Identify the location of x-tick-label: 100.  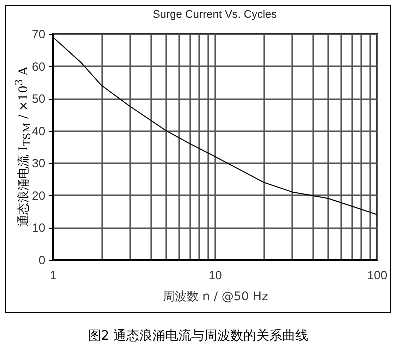
(377, 275).